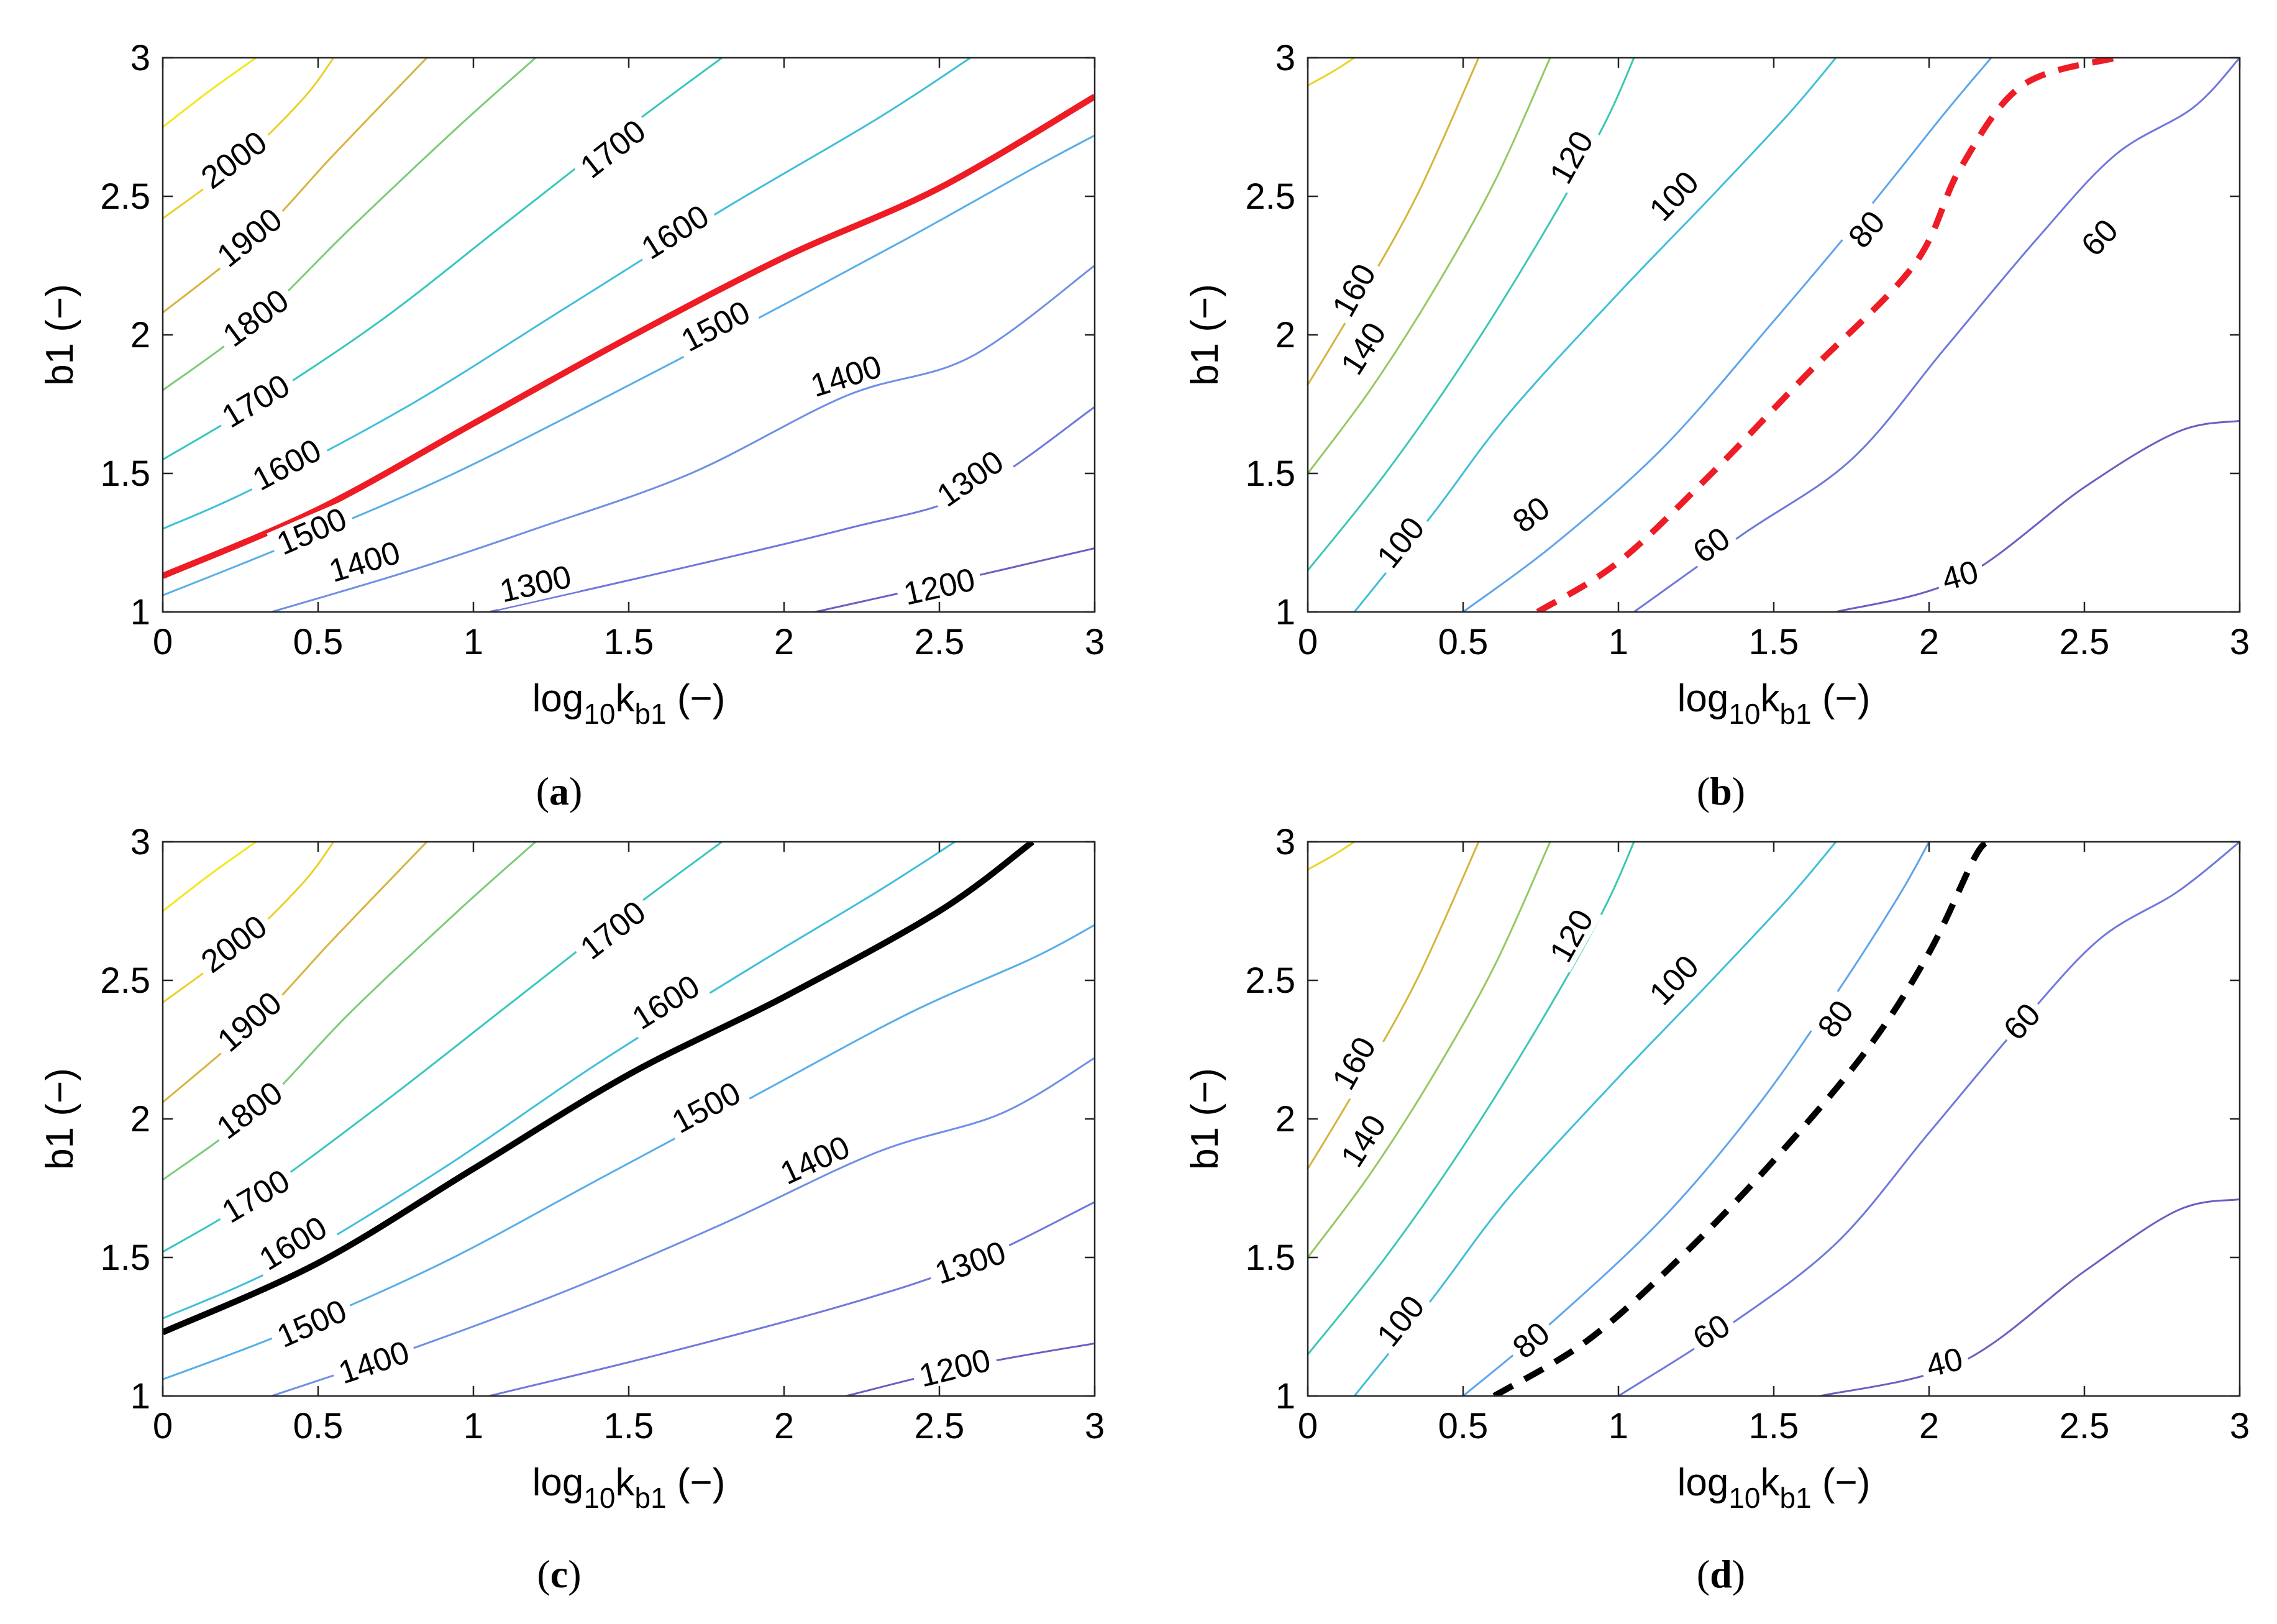 The image size is (2277, 1624). What do you see at coordinates (1095, 1426) in the screenshot?
I see `x-tick-label: 3` at bounding box center [1095, 1426].